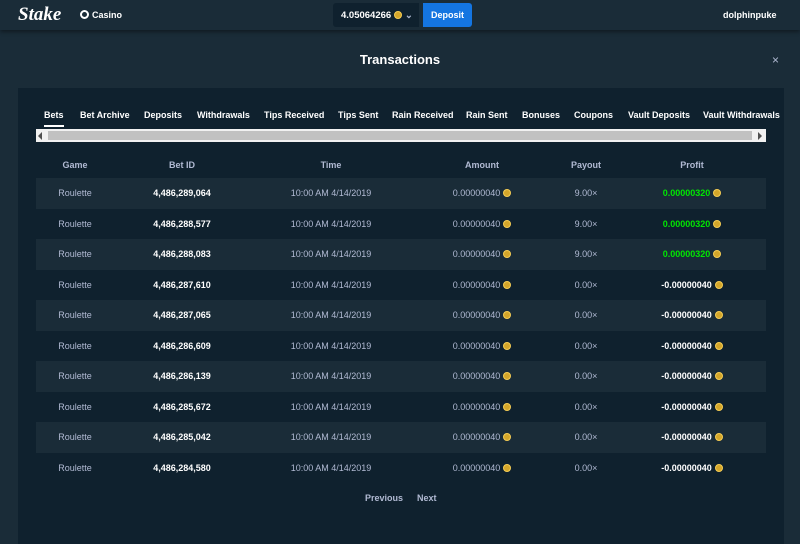 The height and width of the screenshot is (544, 800). I want to click on cell-text: 4,486,284,580, so click(182, 467).